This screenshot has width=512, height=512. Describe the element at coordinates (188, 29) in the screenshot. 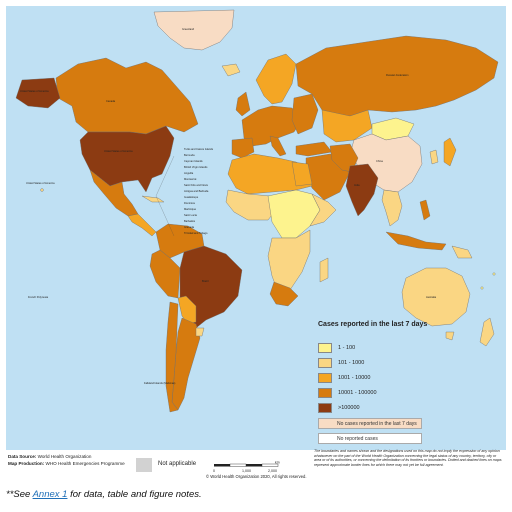

I see `label-greenland: Greenland` at that location.